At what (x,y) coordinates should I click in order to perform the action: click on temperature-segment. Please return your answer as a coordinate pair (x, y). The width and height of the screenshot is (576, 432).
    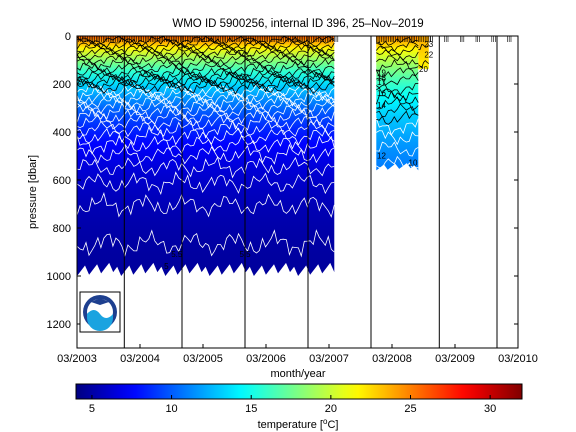
    Looking at the image, I should click on (397, 103).